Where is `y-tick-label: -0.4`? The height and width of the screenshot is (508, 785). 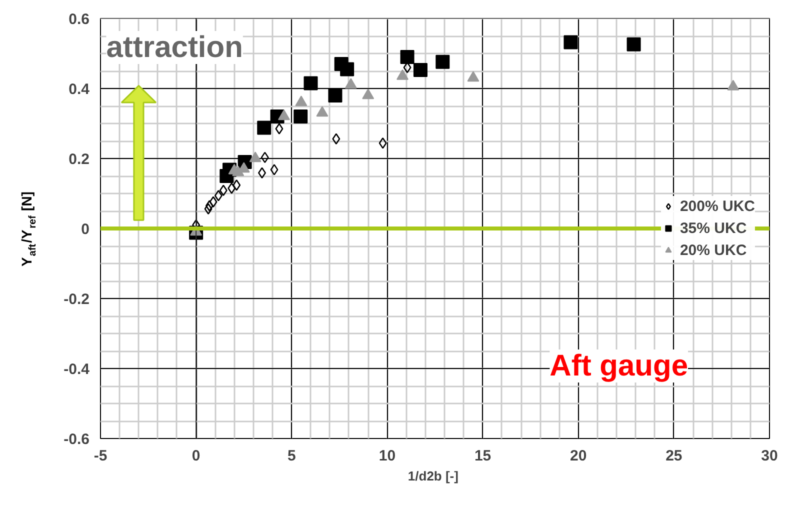
y-tick-label: -0.4 is located at coordinates (77, 369).